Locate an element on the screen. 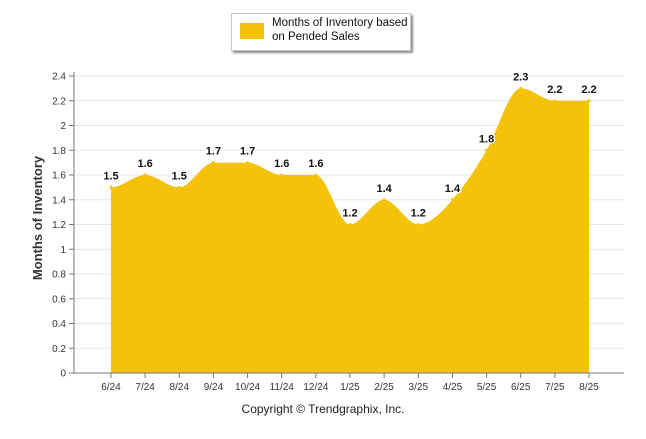 This screenshot has height=439, width=646. y-tick-label: 1.4 is located at coordinates (59, 200).